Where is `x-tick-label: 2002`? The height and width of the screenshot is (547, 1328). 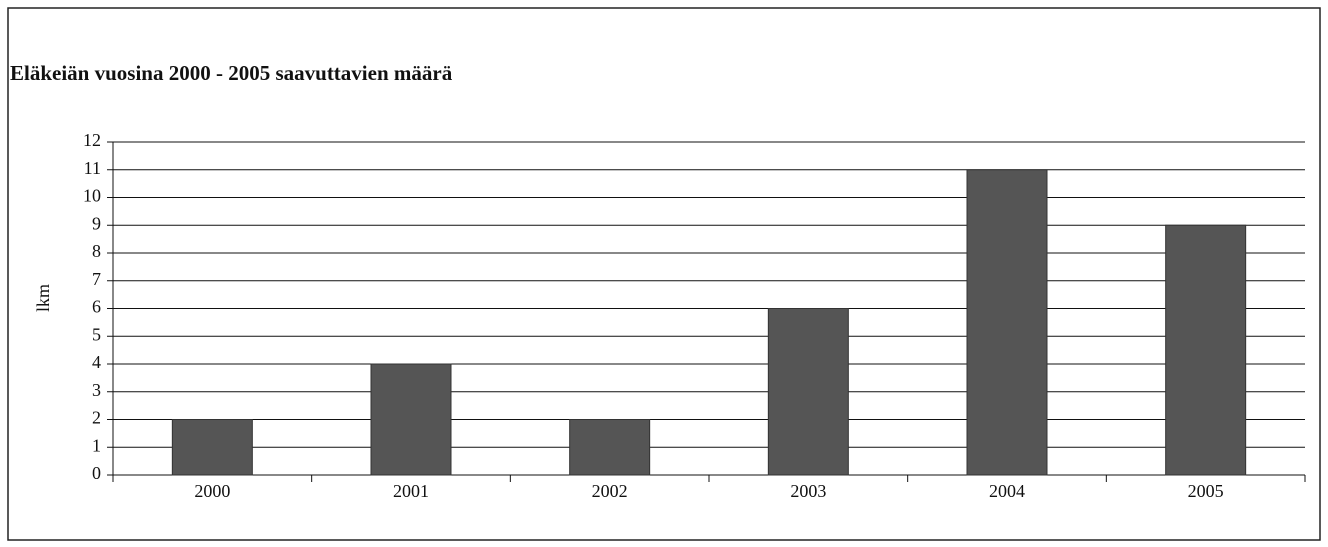 x-tick-label: 2002 is located at coordinates (610, 491).